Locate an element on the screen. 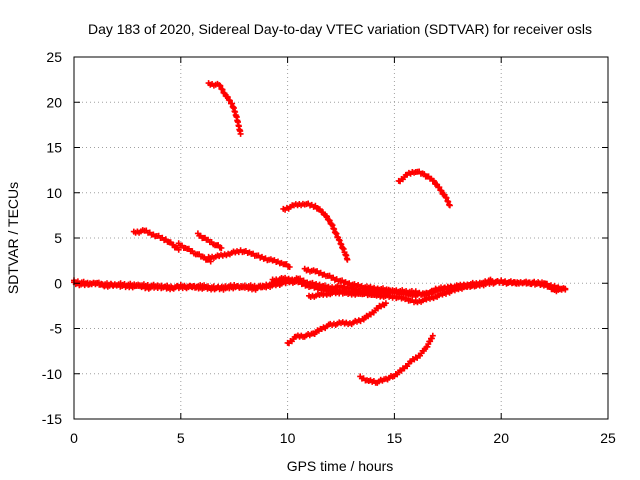 Image resolution: width=640 pixels, height=480 pixels. y-tick-label: 0 is located at coordinates (58, 283).